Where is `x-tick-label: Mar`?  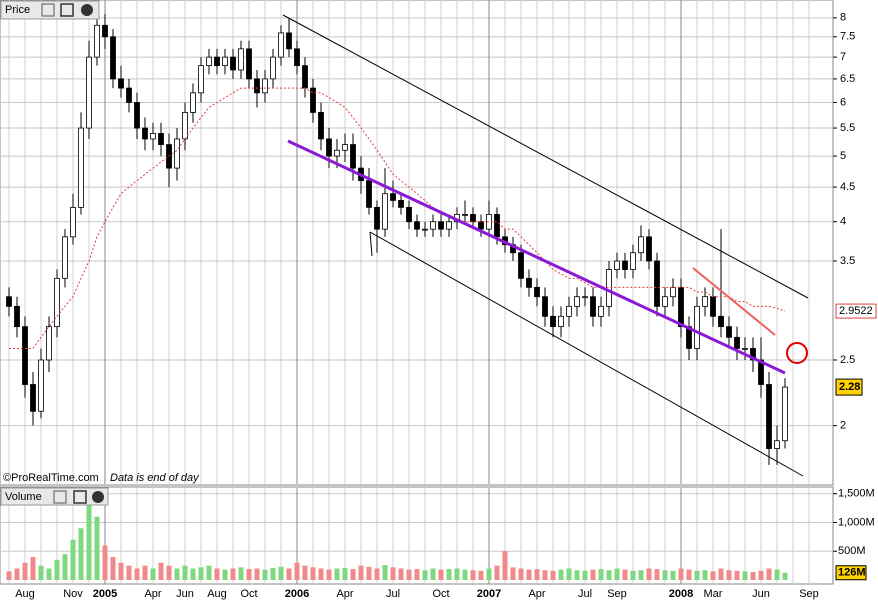 x-tick-label: Mar is located at coordinates (713, 594).